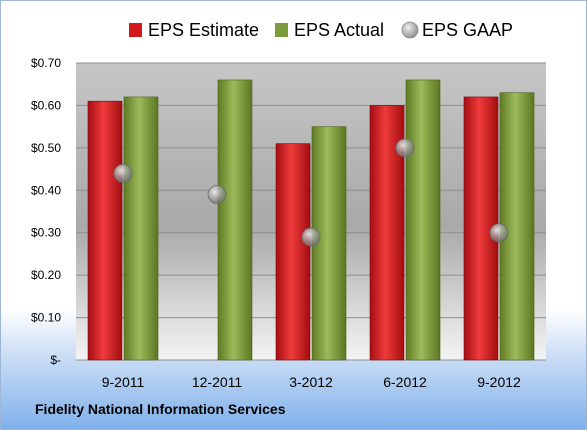  Describe the element at coordinates (339, 30) in the screenshot. I see `legend-label: EPS Actual` at that location.